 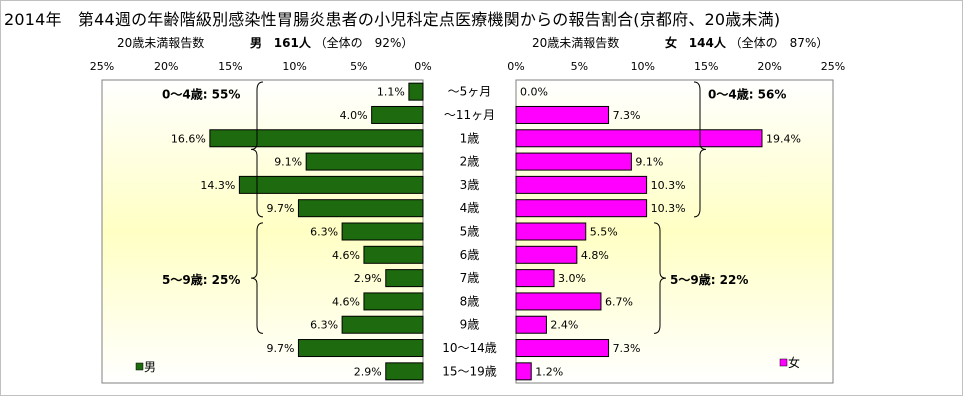 I want to click on male-x-tick-label: 10%, so click(x=294, y=66).